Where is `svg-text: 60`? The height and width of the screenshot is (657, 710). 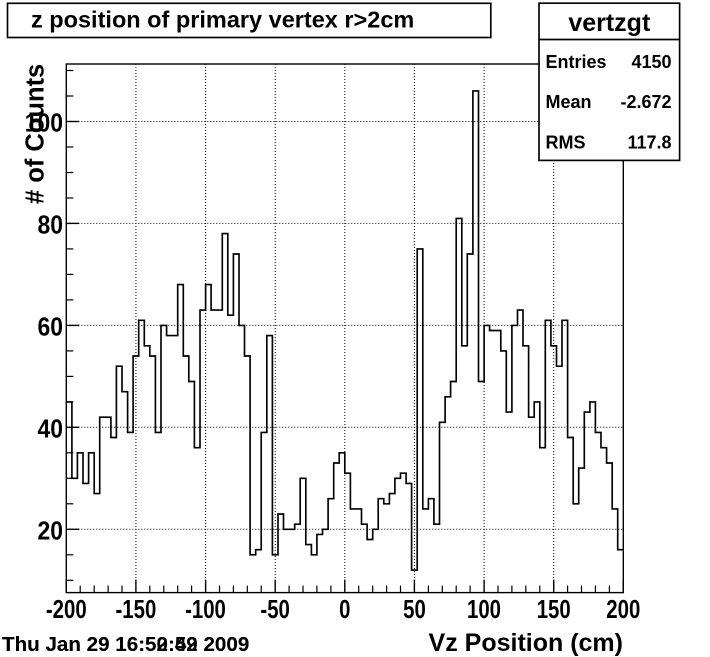
svg-text: 60 is located at coordinates (51, 327).